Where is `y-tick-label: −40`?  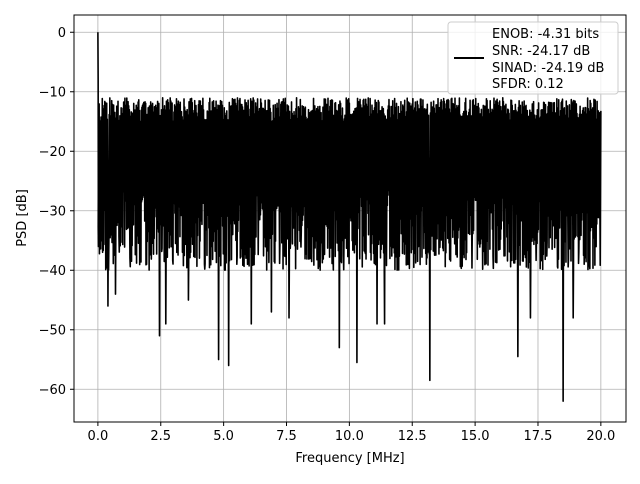 y-tick-label: −40 is located at coordinates (52, 271).